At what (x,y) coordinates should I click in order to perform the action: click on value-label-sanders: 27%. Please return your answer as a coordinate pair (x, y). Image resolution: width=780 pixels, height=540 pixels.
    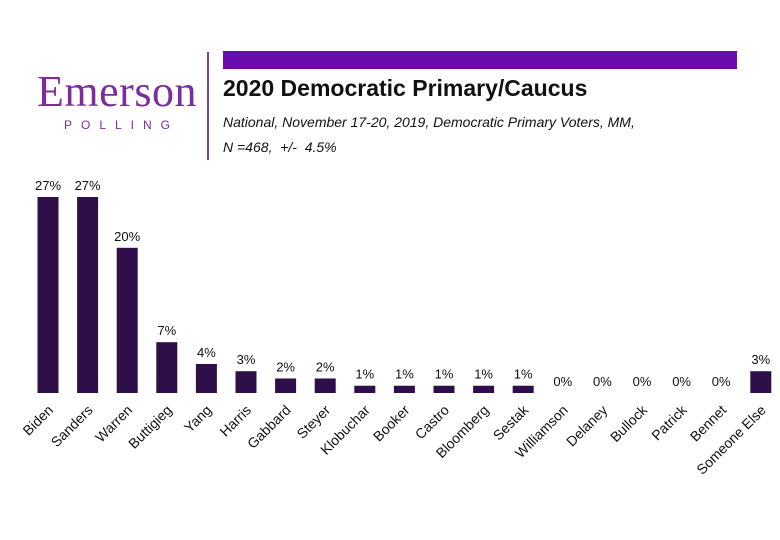
    Looking at the image, I should click on (88, 185).